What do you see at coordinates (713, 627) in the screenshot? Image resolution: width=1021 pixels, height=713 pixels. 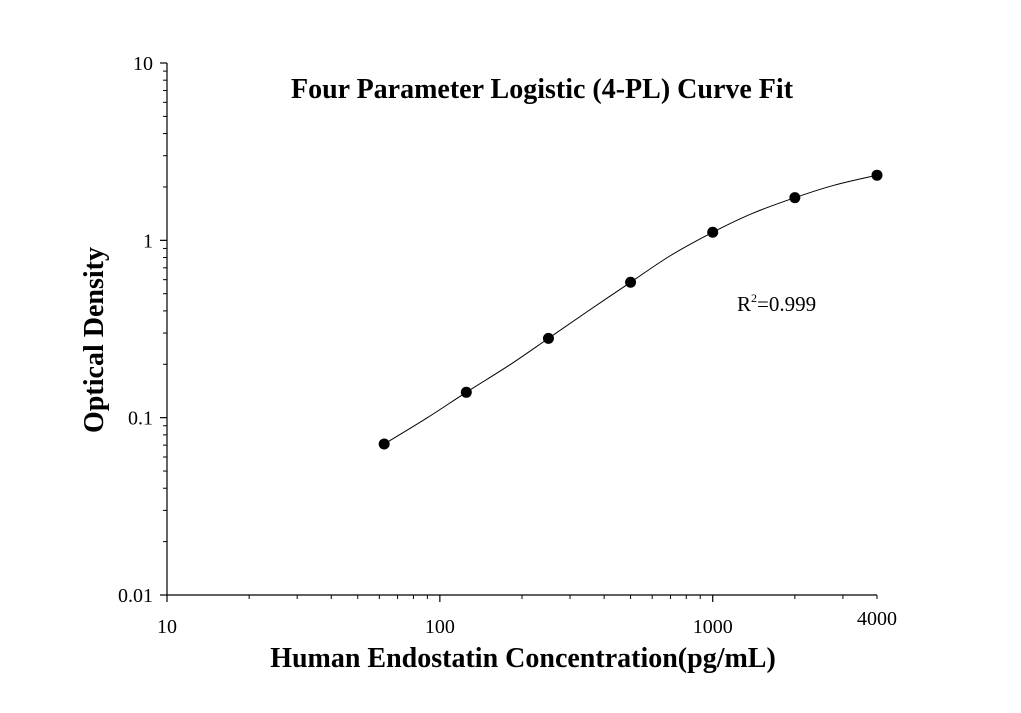 I see `x-tick-label: 1000` at bounding box center [713, 627].